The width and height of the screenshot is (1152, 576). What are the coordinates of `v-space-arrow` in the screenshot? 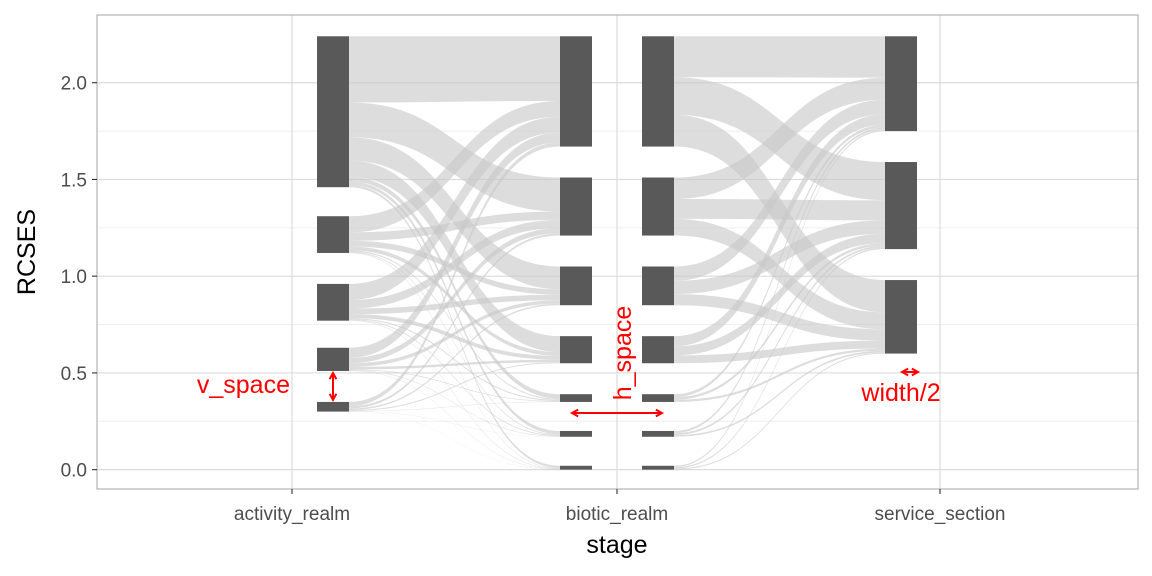 It's located at (333, 386).